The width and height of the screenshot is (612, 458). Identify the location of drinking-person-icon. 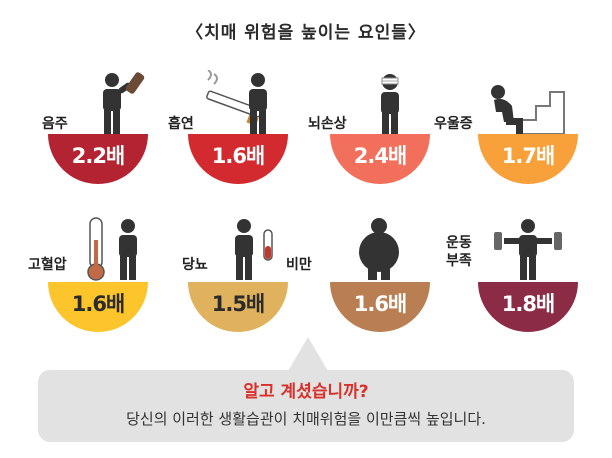
(124, 103).